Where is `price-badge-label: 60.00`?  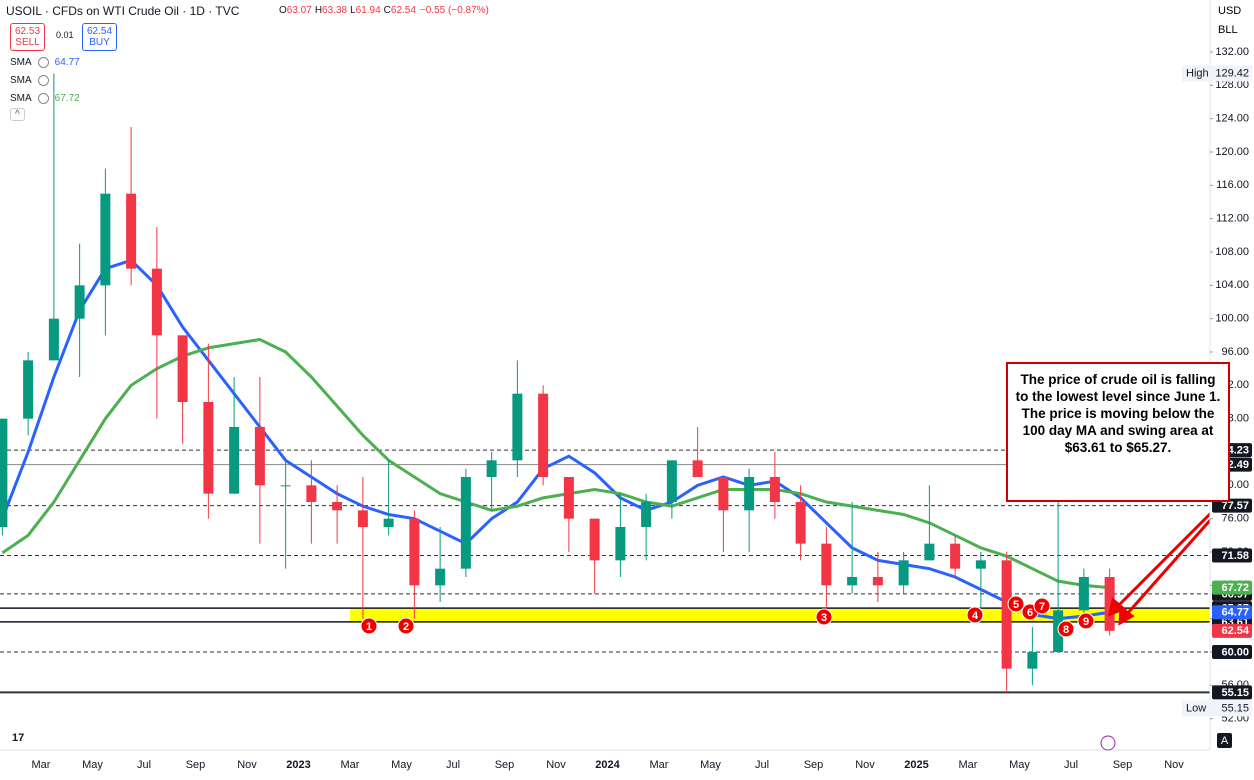
price-badge-label: 60.00 is located at coordinates (1235, 652).